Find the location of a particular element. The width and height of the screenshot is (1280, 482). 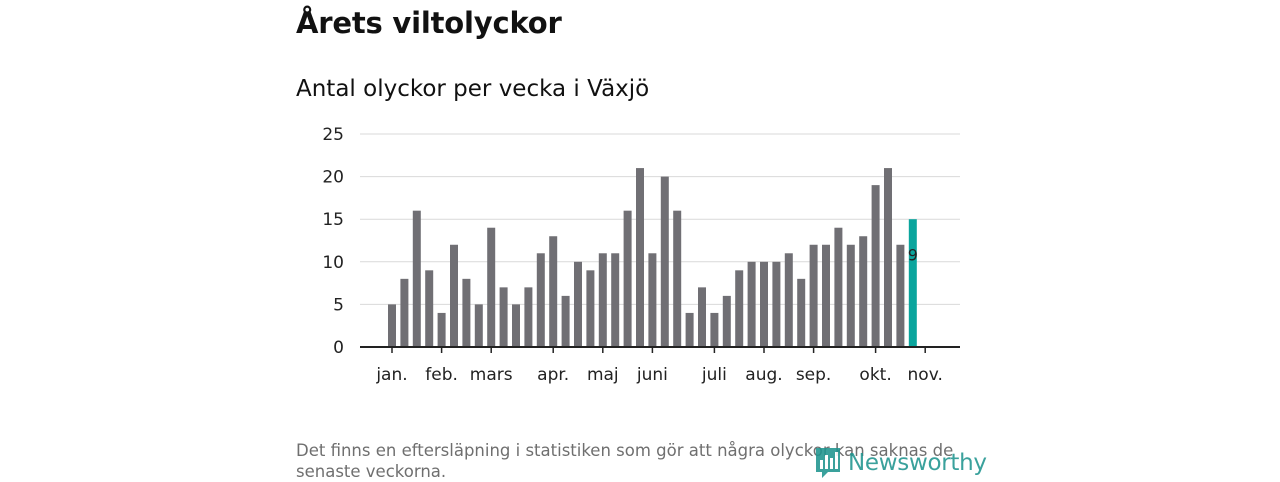

bar-current-week is located at coordinates (912, 283).